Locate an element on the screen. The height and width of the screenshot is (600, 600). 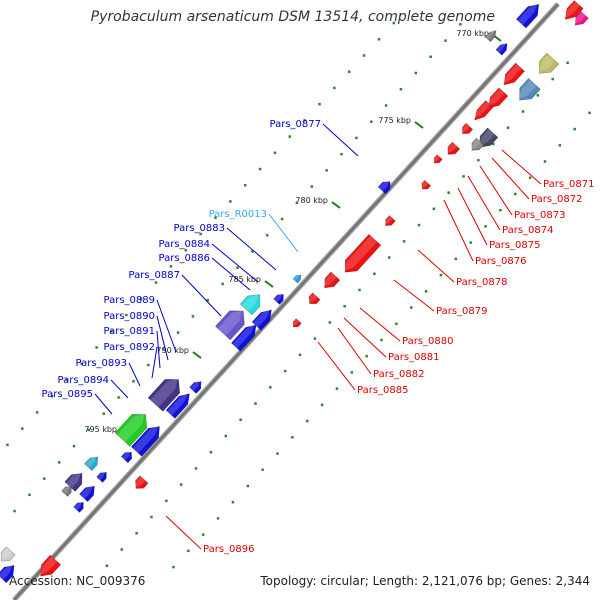
forward-gene-label: Pars_0893 is located at coordinates (101, 363).